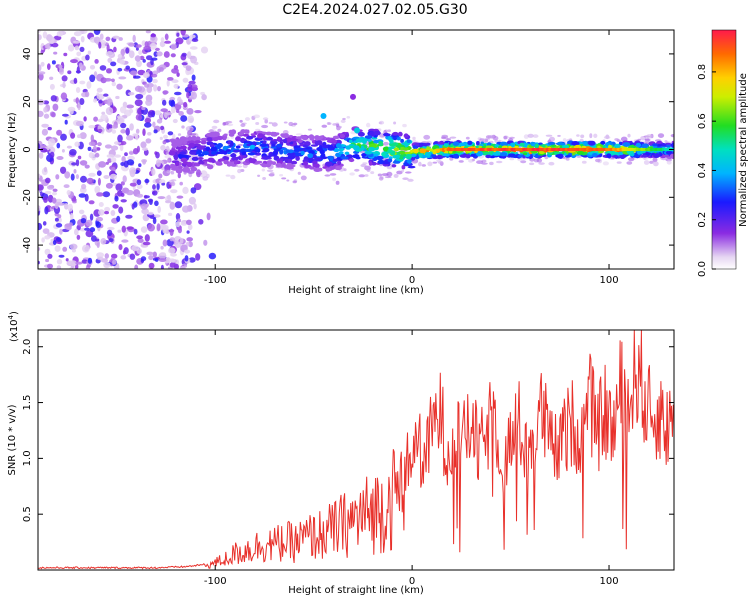  What do you see at coordinates (215, 581) in the screenshot?
I see `x-tick-label: -100` at bounding box center [215, 581].